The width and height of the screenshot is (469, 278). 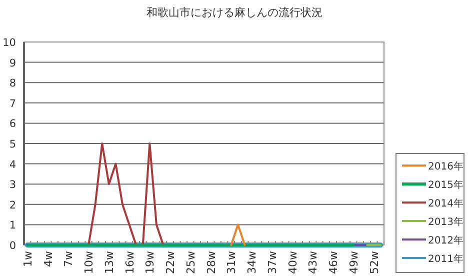 I want to click on legend-label: 2016年, so click(x=446, y=166).